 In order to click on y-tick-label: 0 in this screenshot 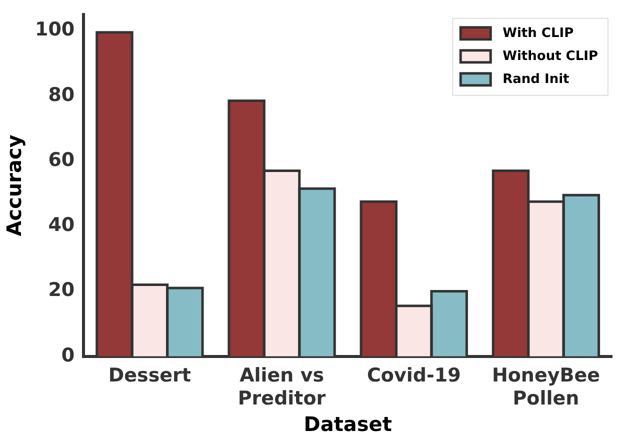, I will do `click(68, 355)`.